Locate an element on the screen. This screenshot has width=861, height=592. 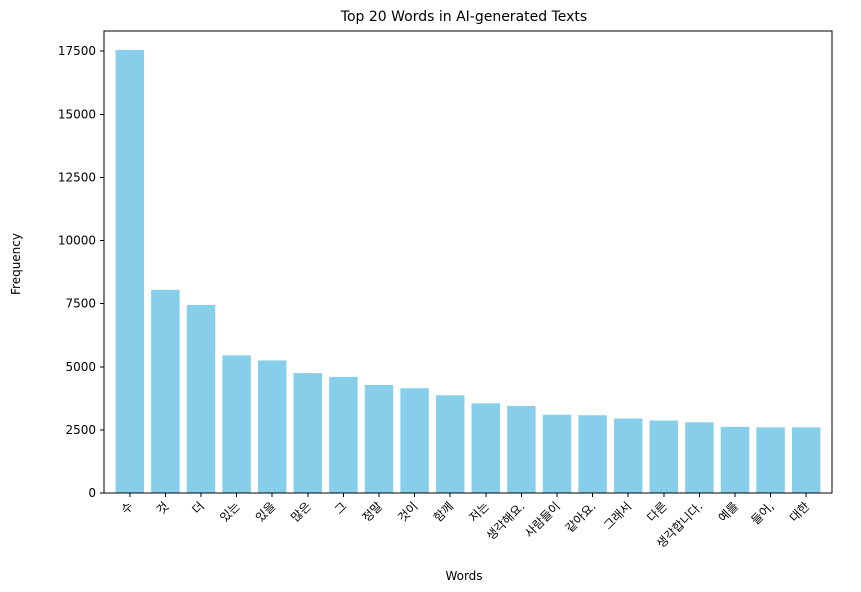
x-tick-label: 같아요. is located at coordinates (581, 517).